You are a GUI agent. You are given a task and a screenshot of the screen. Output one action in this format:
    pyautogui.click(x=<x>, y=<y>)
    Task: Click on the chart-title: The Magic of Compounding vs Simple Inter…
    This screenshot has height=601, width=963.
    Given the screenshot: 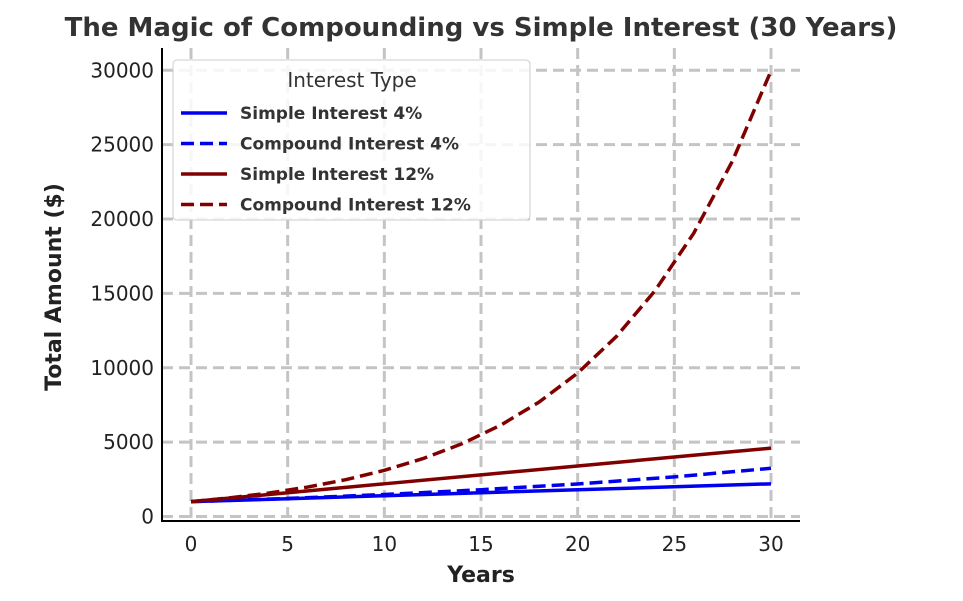 What is the action you would take?
    pyautogui.click(x=481, y=28)
    